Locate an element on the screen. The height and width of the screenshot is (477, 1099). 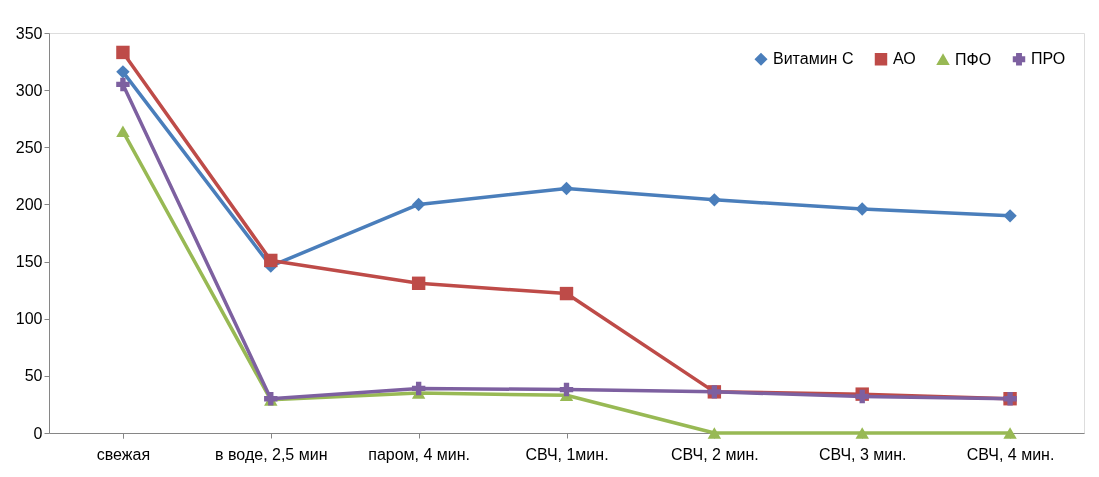
y-tick-label: 100 is located at coordinates (29, 319).